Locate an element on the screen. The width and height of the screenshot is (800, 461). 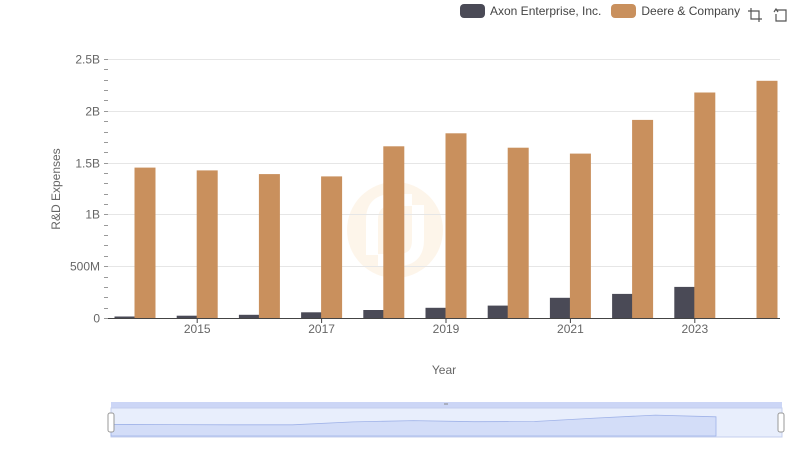
y-tick-label: 2B is located at coordinates (92, 112).